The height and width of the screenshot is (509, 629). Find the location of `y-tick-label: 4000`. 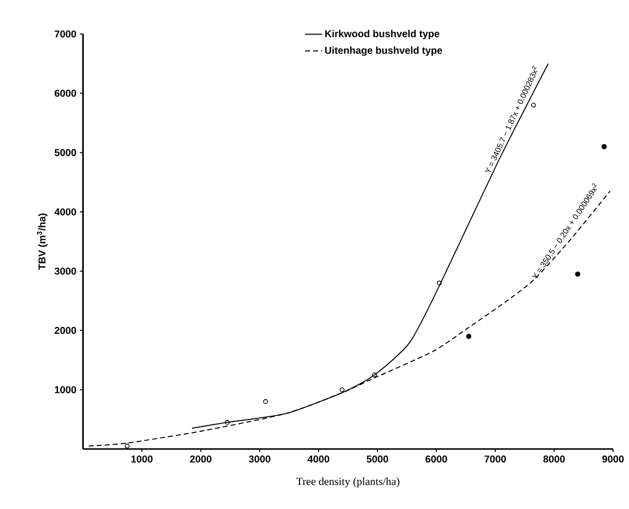

y-tick-label: 4000 is located at coordinates (65, 212).